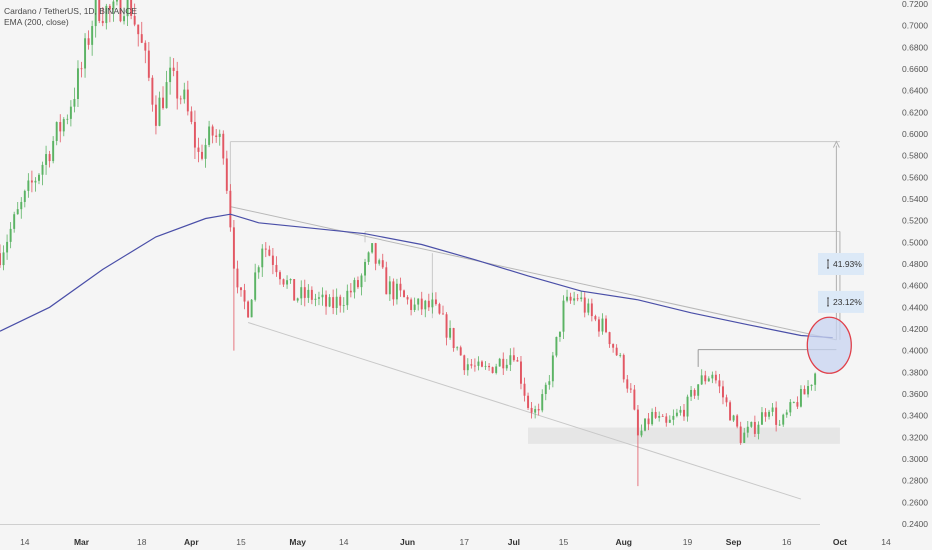  What do you see at coordinates (847, 302) in the screenshot?
I see `measure-label-text: 23.12%` at bounding box center [847, 302].